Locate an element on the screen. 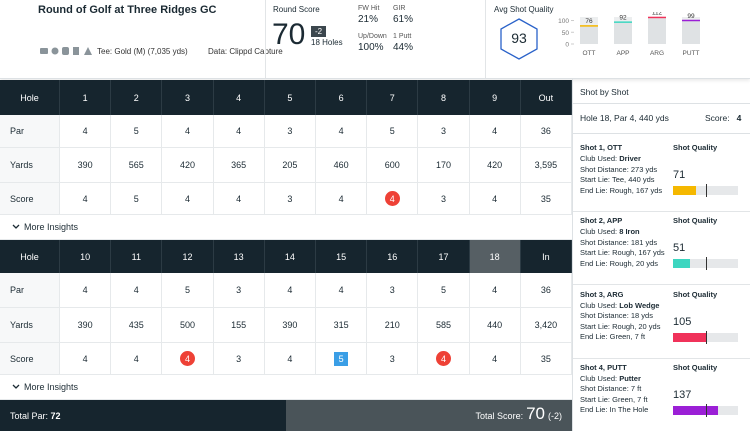 The height and width of the screenshot is (431, 750). cell-text: 10 is located at coordinates (85, 256).